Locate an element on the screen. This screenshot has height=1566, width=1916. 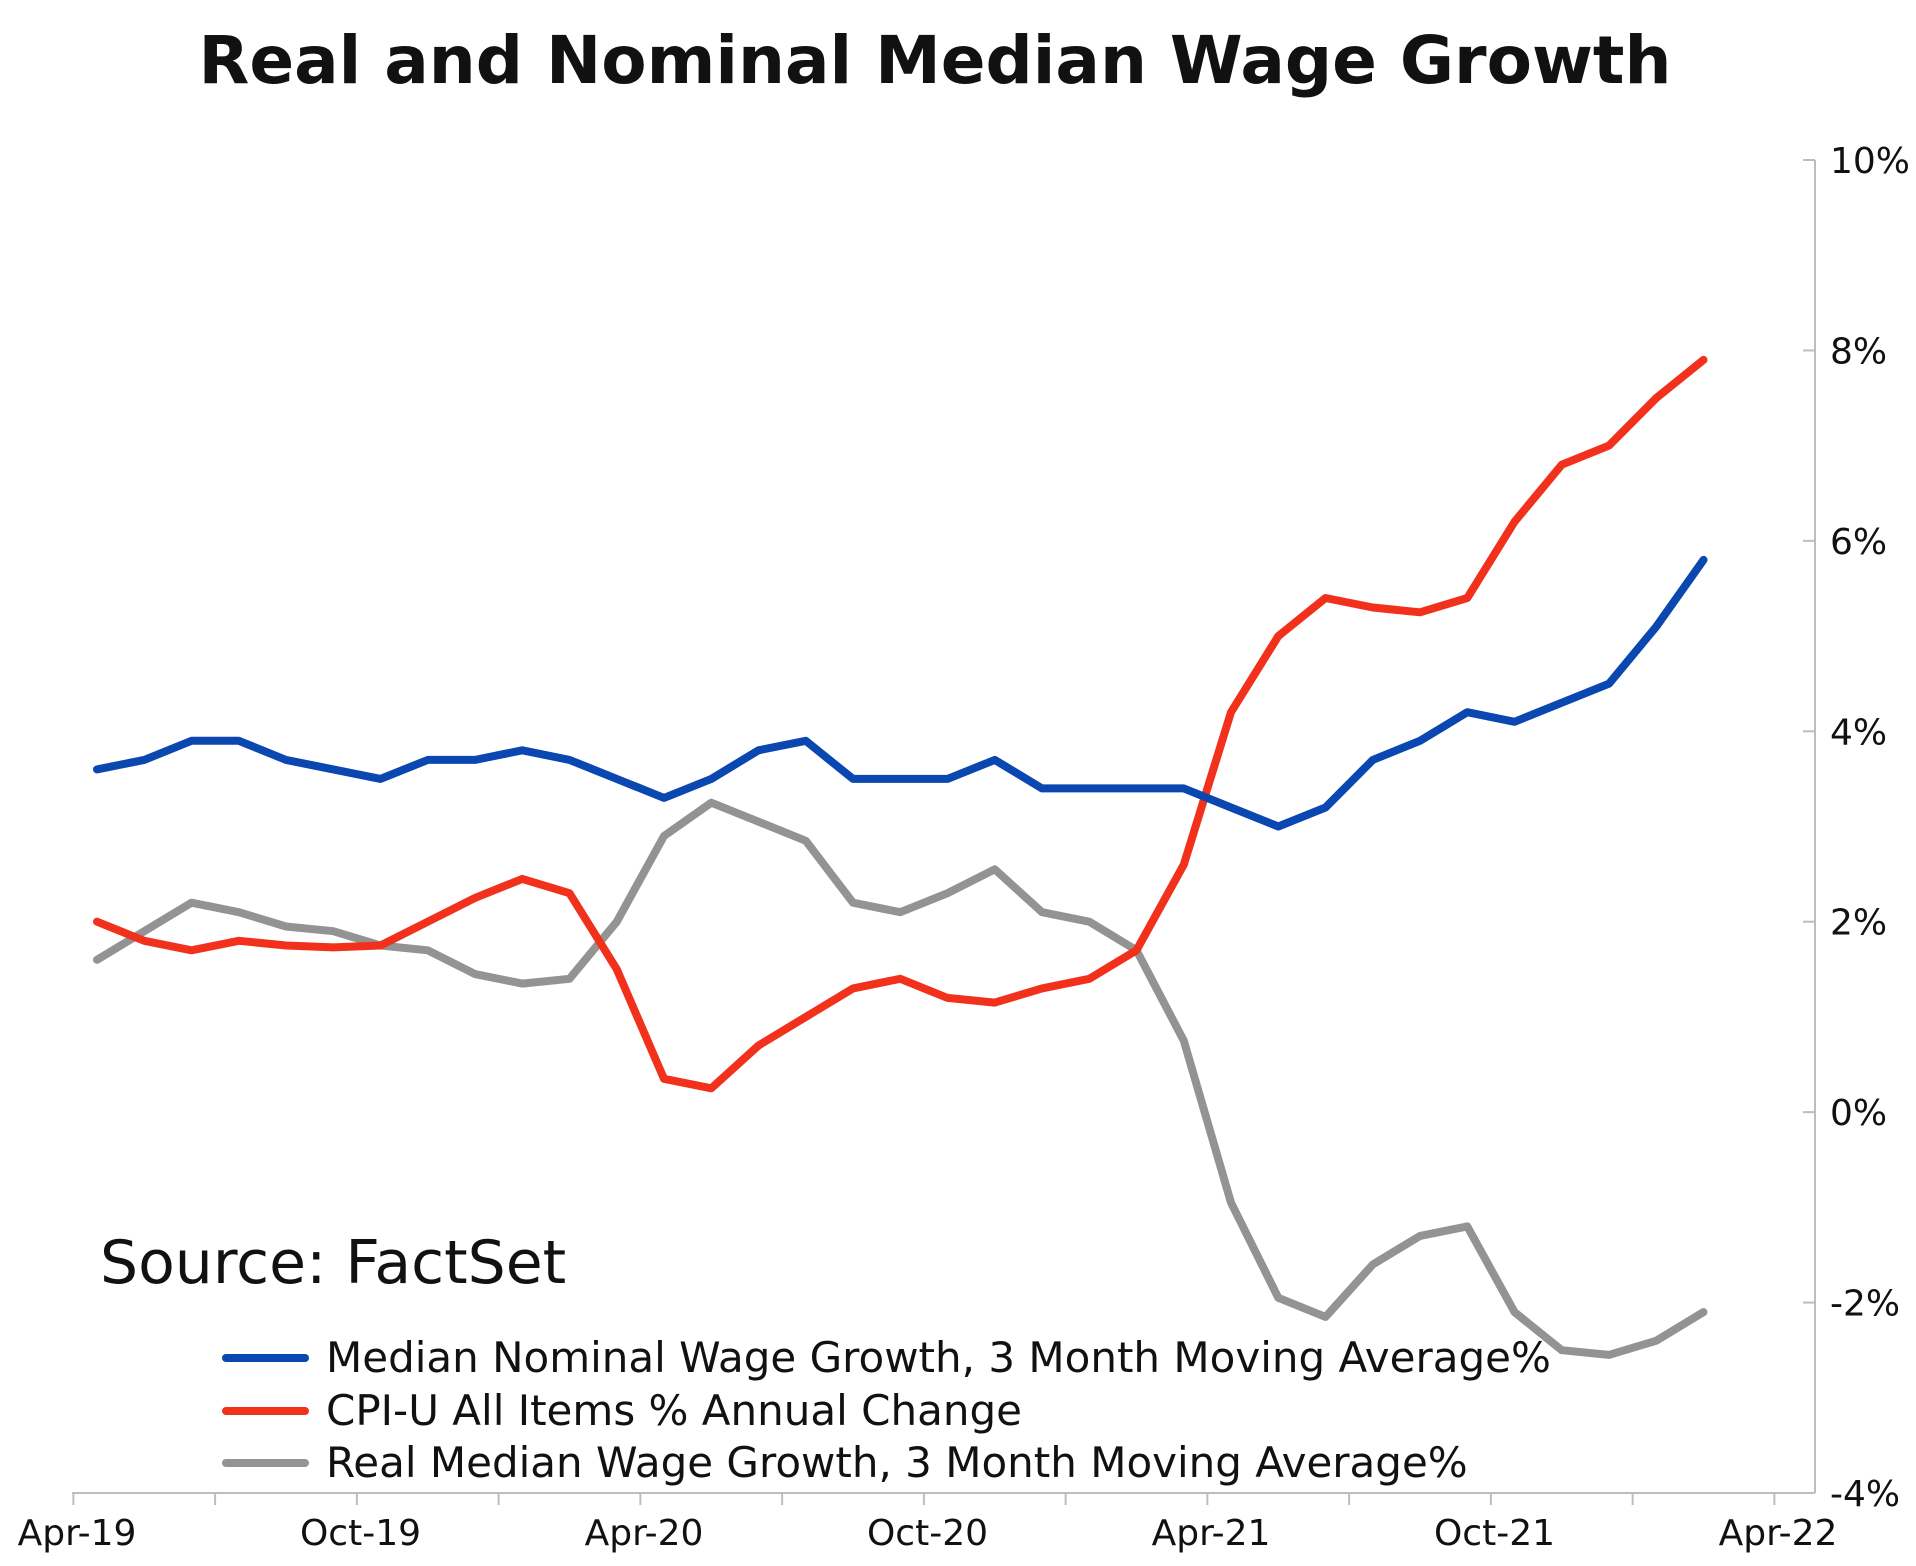
x-tick-label: Oct-19 is located at coordinates (360, 1533).